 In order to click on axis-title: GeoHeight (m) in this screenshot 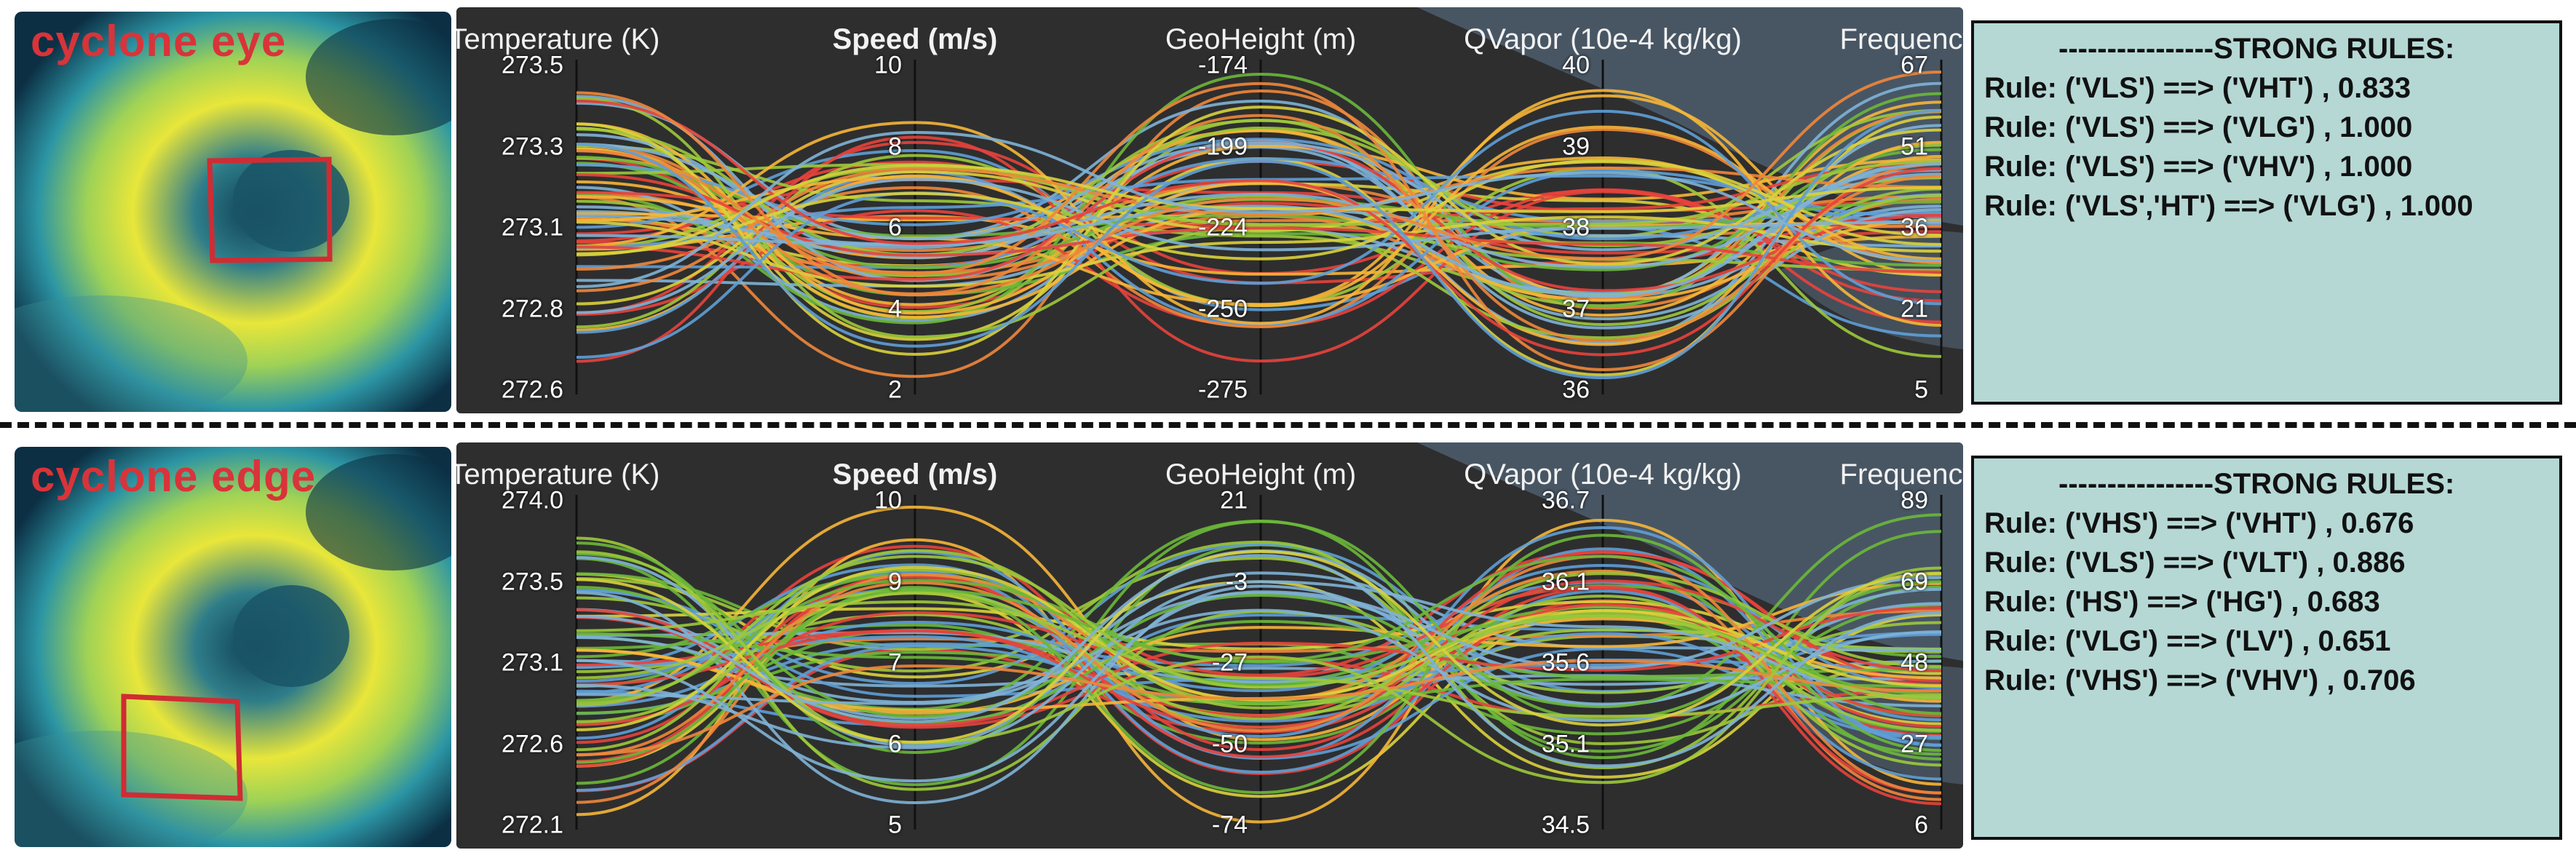, I will do `click(1261, 474)`.